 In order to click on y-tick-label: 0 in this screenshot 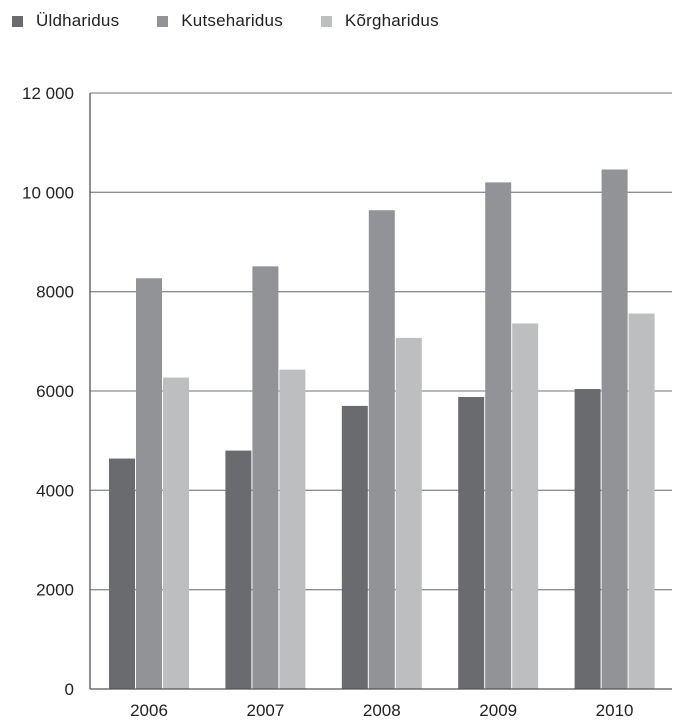, I will do `click(69, 689)`.